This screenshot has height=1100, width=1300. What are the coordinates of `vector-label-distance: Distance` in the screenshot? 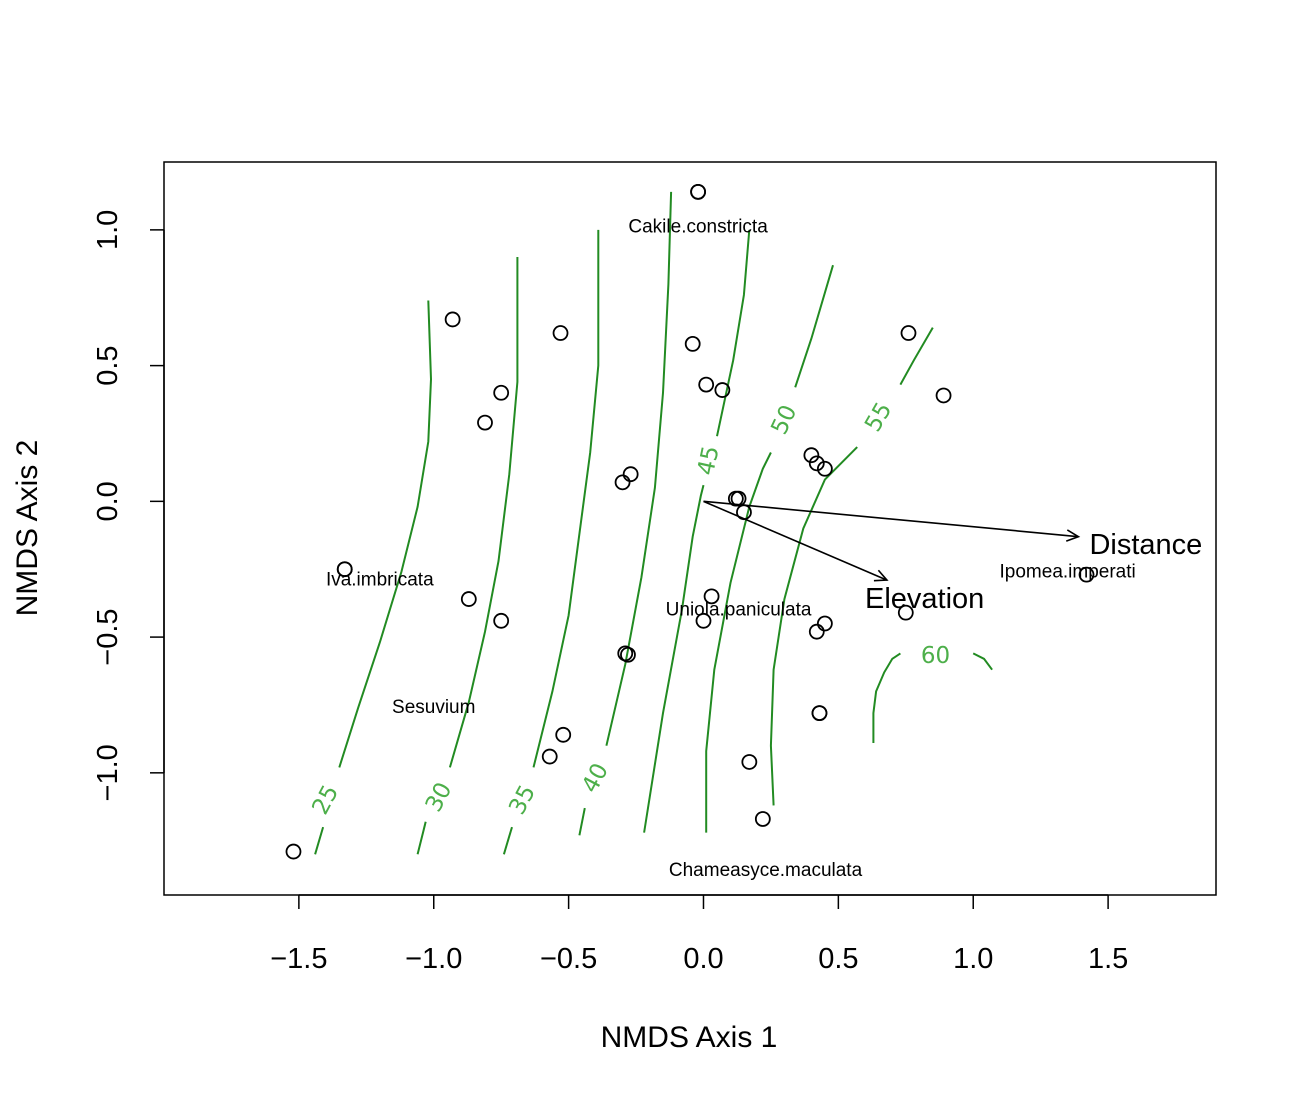 It's located at (1145, 545).